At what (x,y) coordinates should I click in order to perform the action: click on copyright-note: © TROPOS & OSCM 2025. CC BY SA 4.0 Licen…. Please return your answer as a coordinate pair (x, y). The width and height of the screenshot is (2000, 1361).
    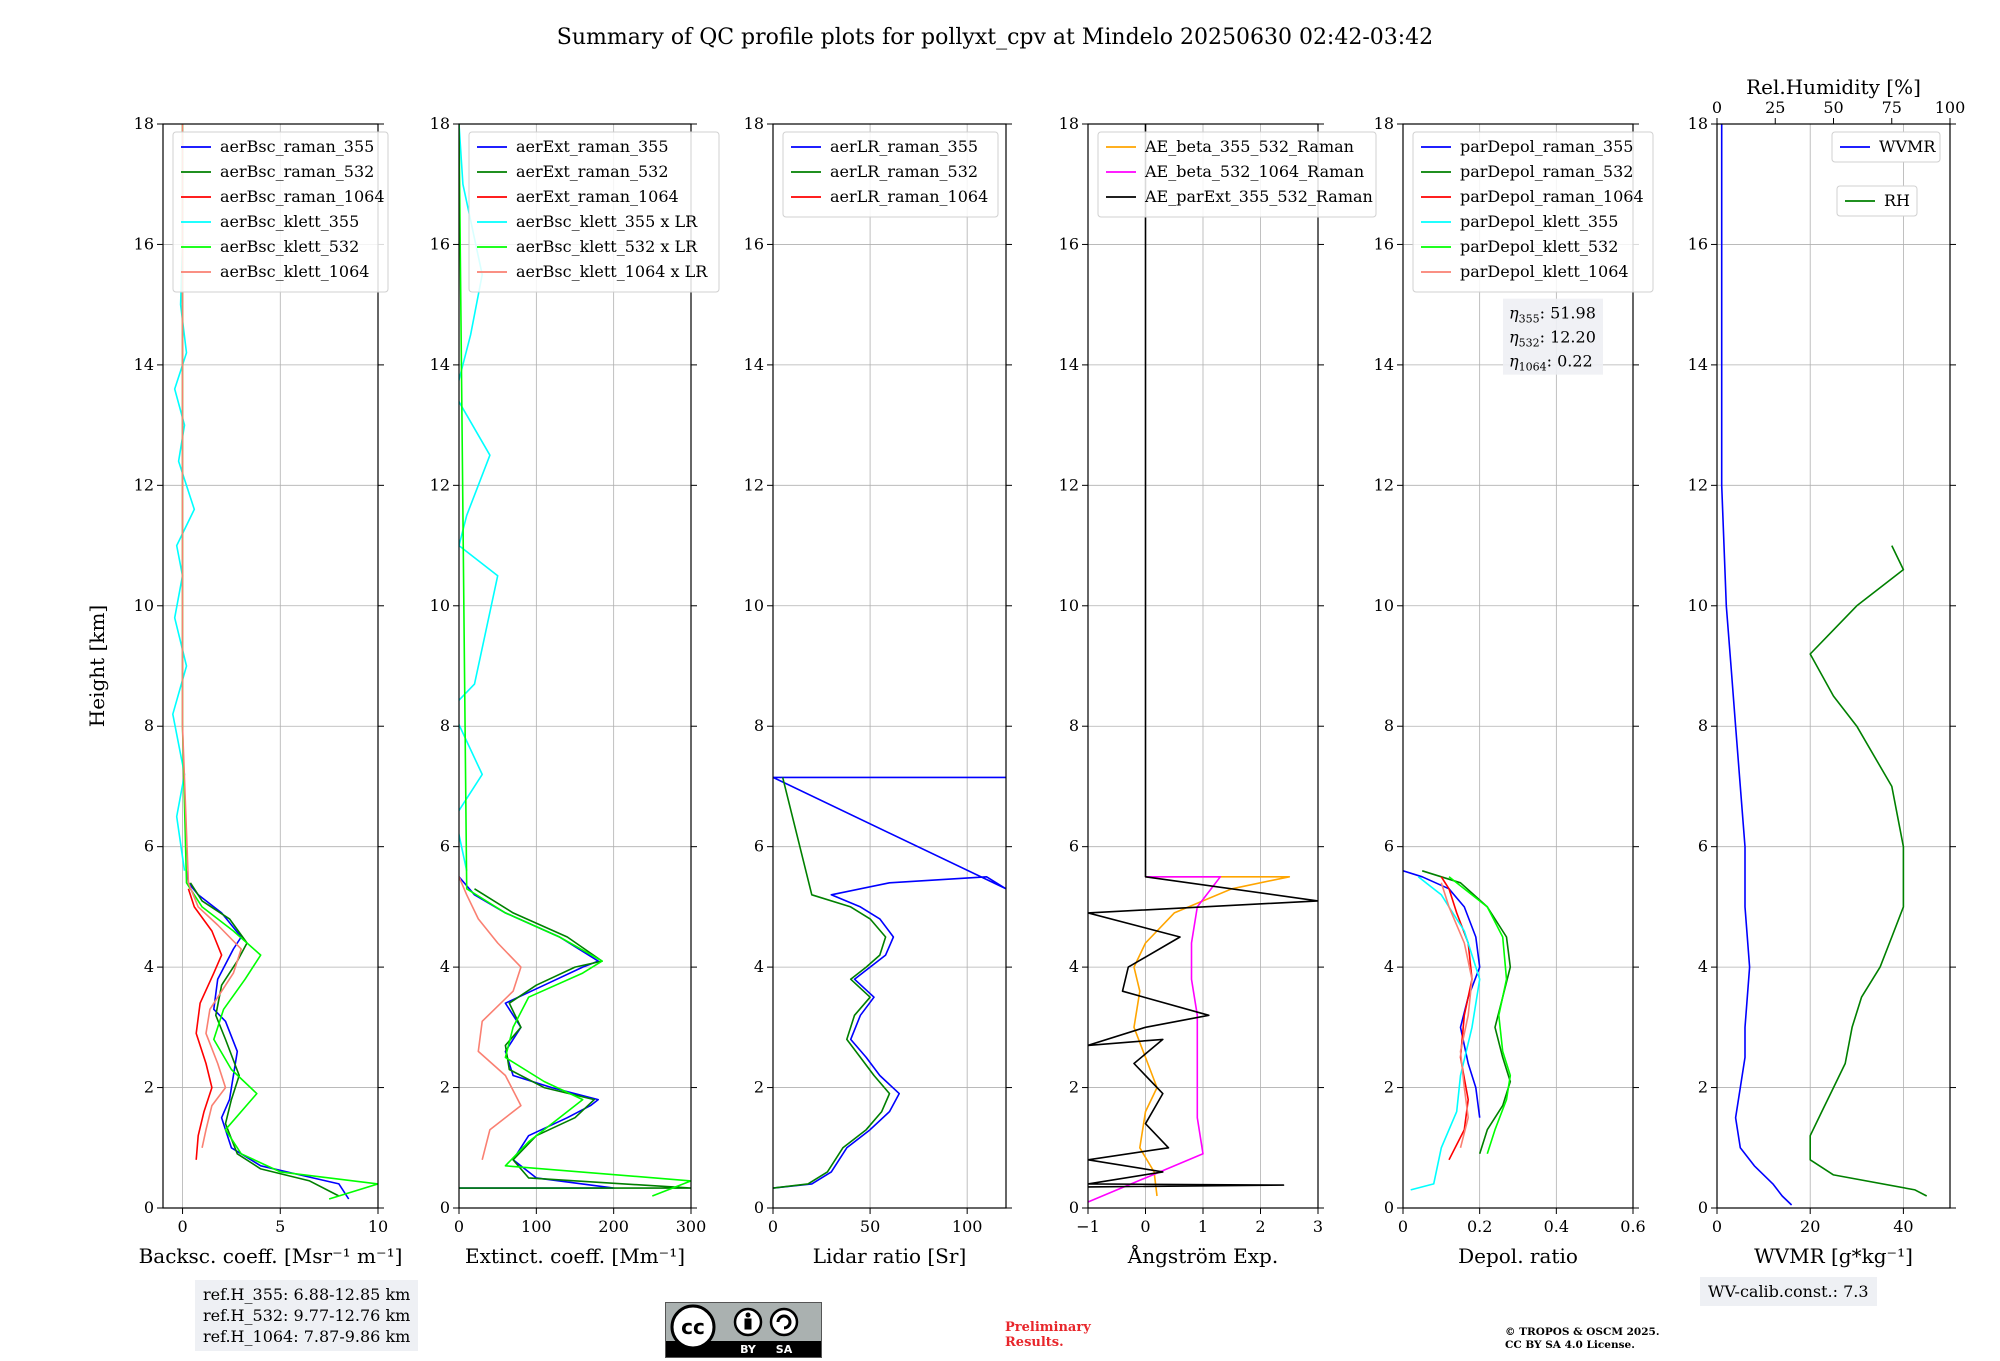
    Looking at the image, I should click on (1582, 1339).